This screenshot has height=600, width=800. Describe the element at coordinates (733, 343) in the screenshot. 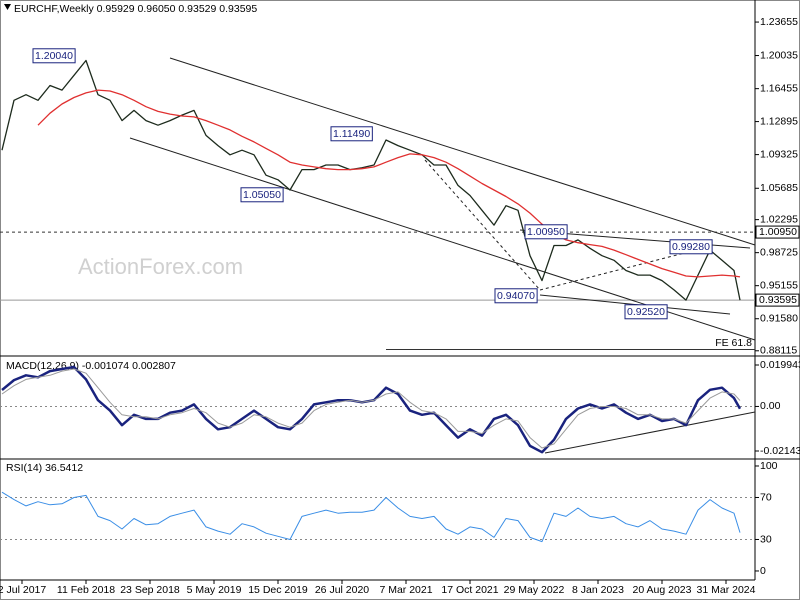

I see `fe-label: FE 61.8` at that location.